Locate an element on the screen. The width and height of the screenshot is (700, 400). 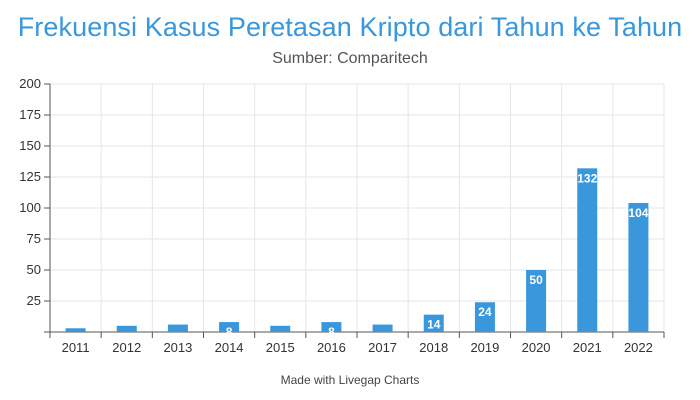
data-label-2018: 14 is located at coordinates (434, 325).